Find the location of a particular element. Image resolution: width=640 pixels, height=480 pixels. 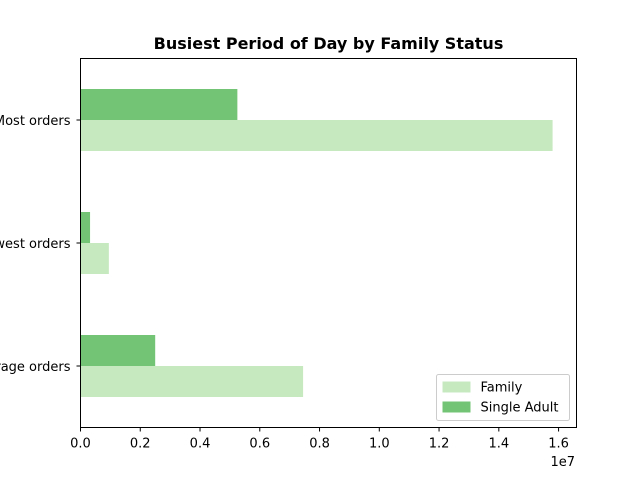

bar-family-average-orders is located at coordinates (192, 381).